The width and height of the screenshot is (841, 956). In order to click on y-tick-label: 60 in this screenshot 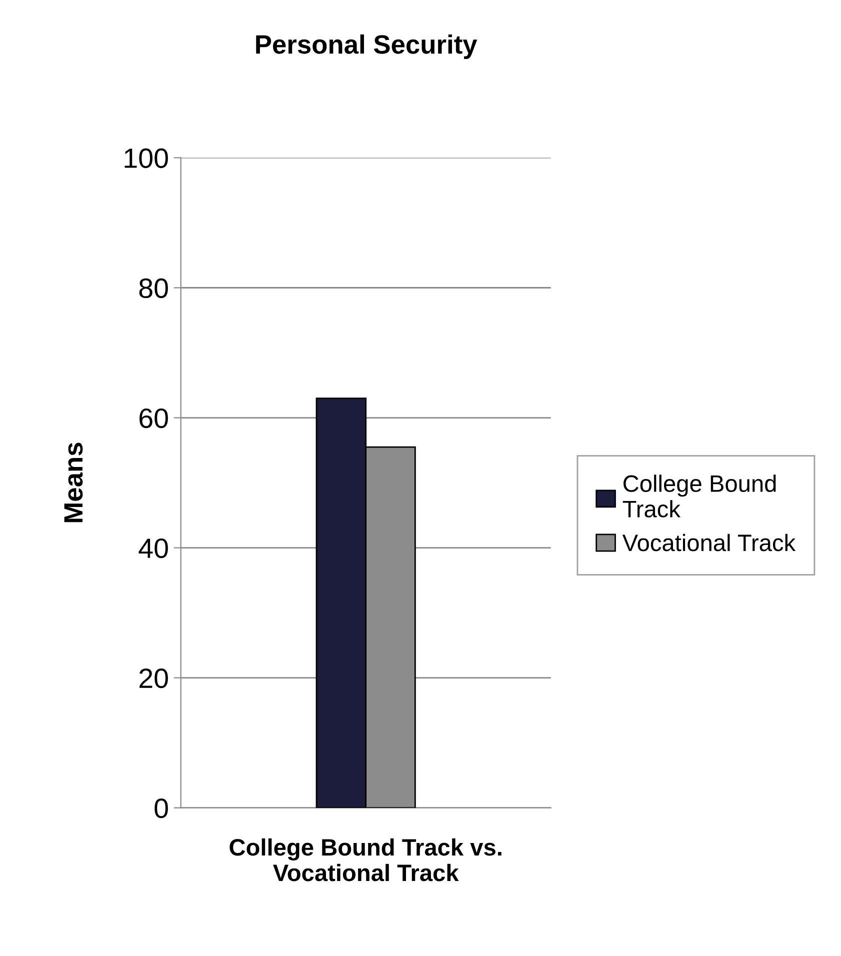, I will do `click(154, 418)`.